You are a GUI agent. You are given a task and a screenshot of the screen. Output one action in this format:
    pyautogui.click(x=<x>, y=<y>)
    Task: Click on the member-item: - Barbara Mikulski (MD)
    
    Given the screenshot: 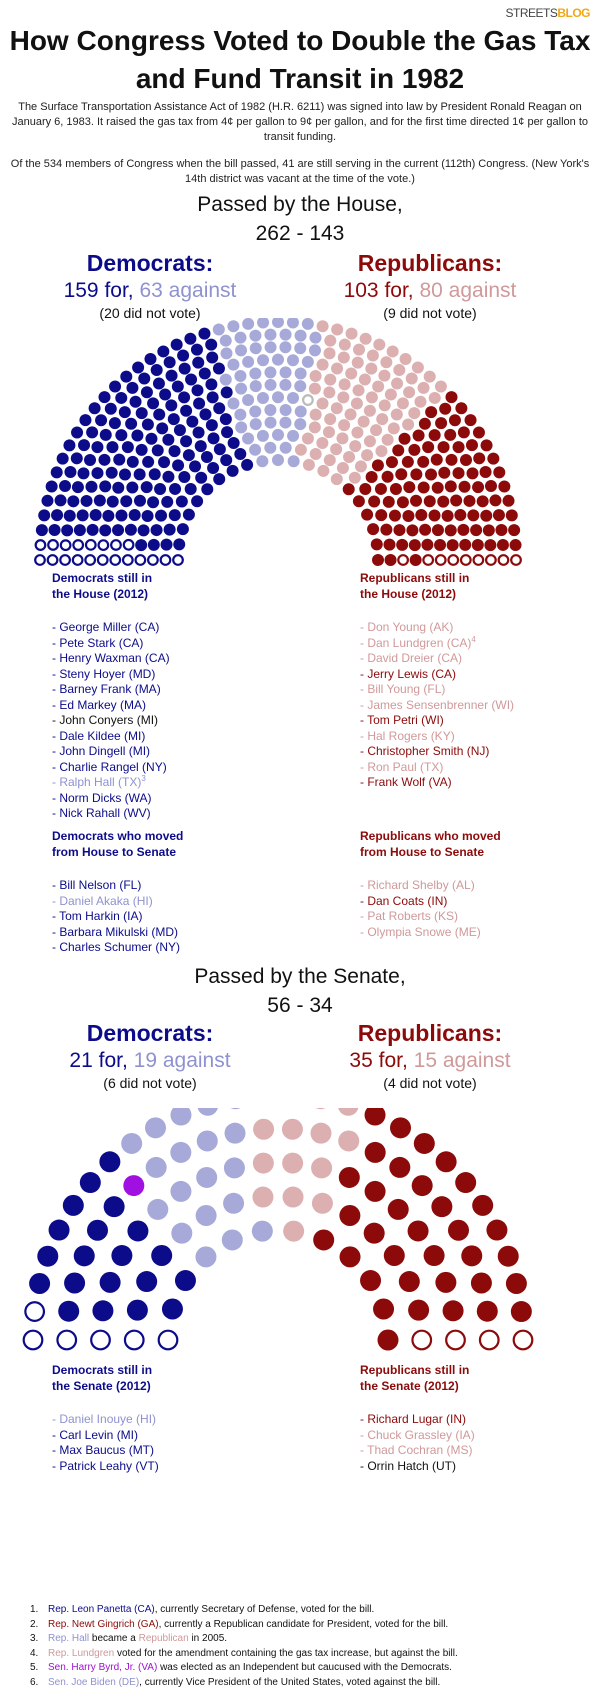 What is the action you would take?
    pyautogui.click(x=115, y=931)
    